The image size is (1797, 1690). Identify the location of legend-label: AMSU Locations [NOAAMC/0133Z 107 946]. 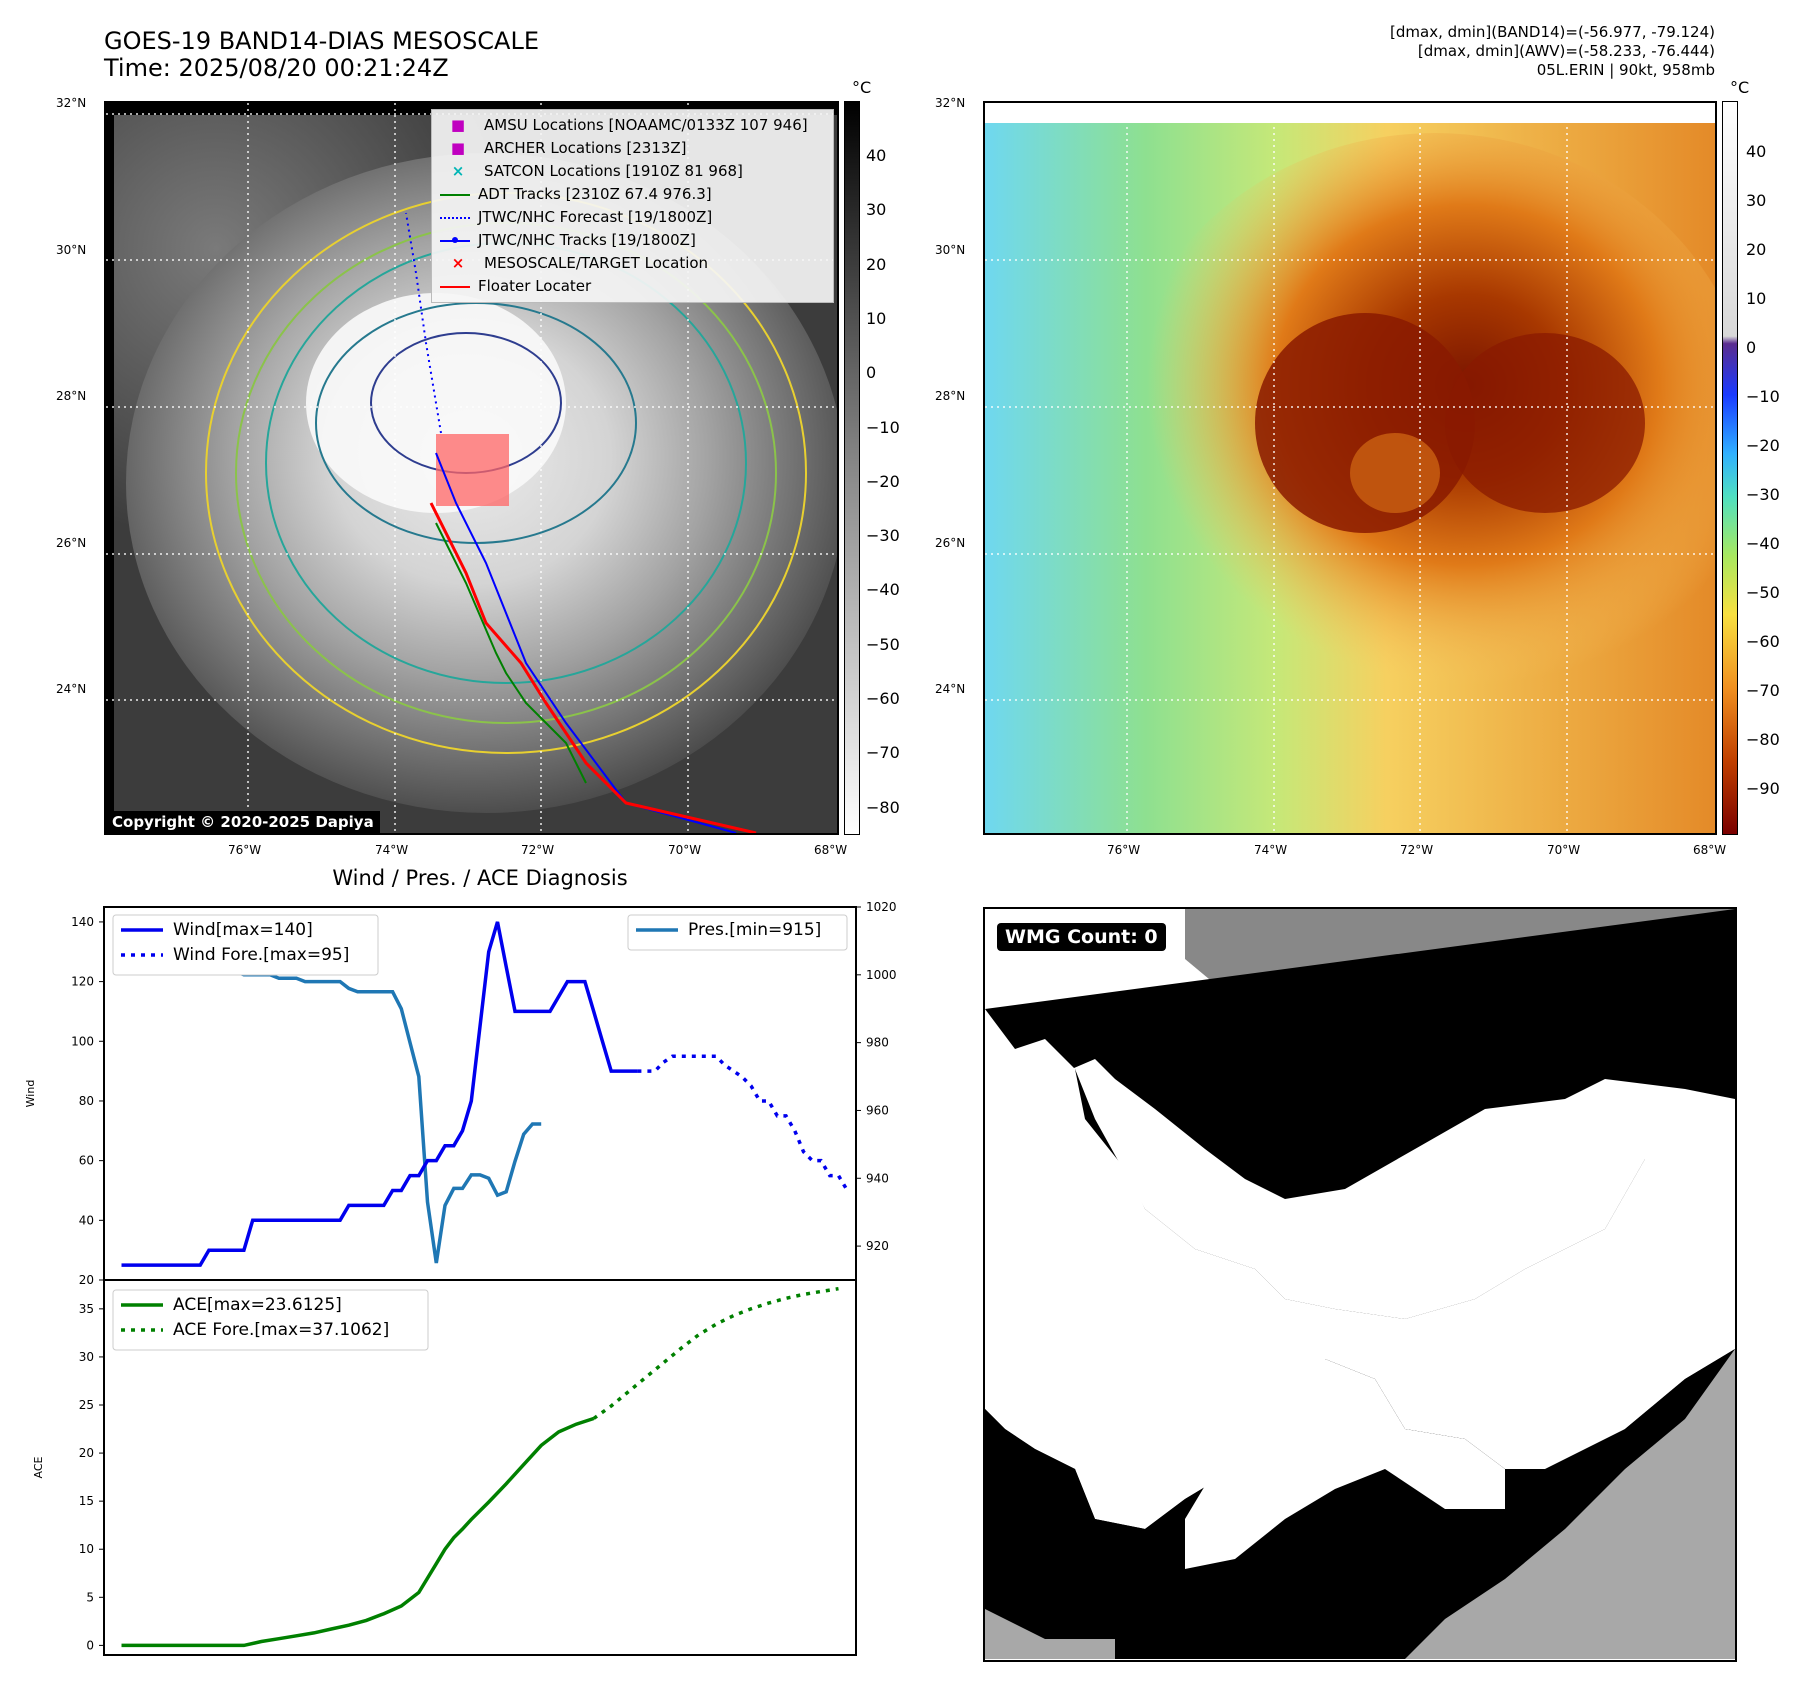
(646, 125).